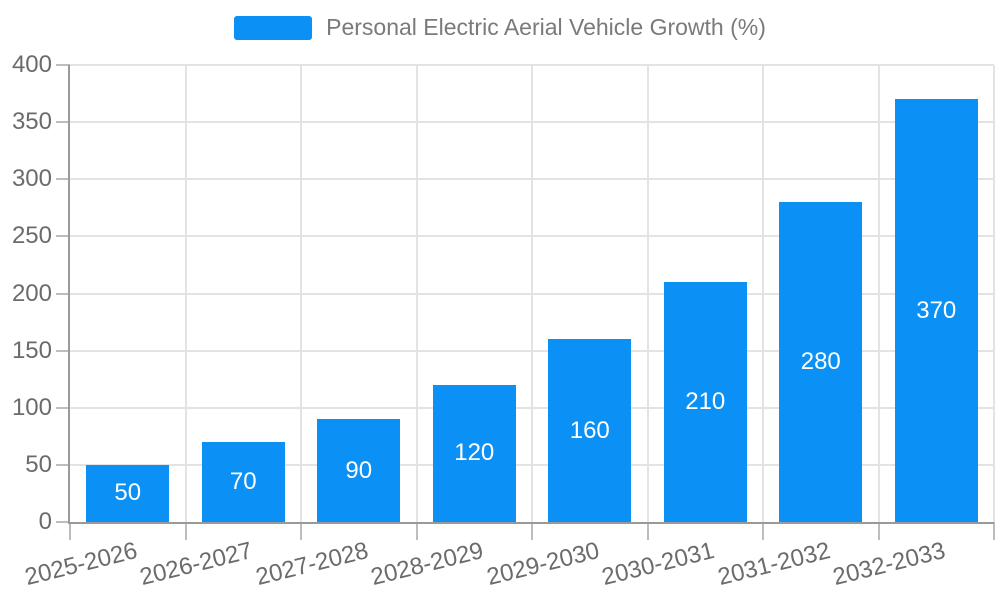 The image size is (1000, 600). What do you see at coordinates (31, 179) in the screenshot?
I see `y-axis-label: 300` at bounding box center [31, 179].